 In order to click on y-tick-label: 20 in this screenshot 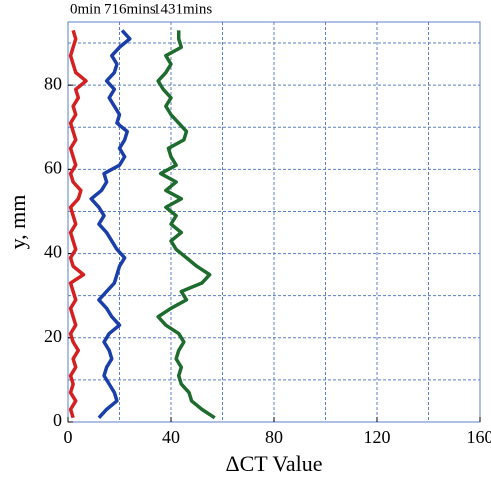, I will do `click(53, 336)`.